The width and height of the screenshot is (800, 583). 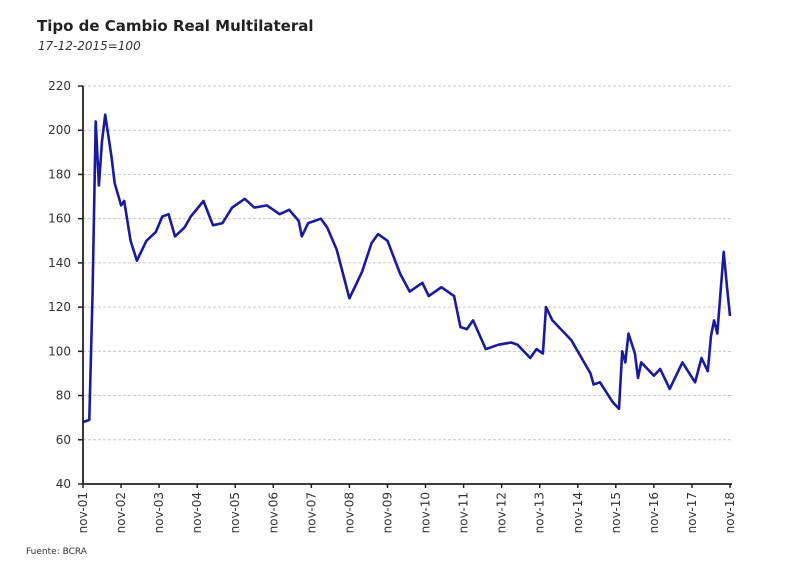 What do you see at coordinates (235, 512) in the screenshot?
I see `x-tick-label: nov-05` at bounding box center [235, 512].